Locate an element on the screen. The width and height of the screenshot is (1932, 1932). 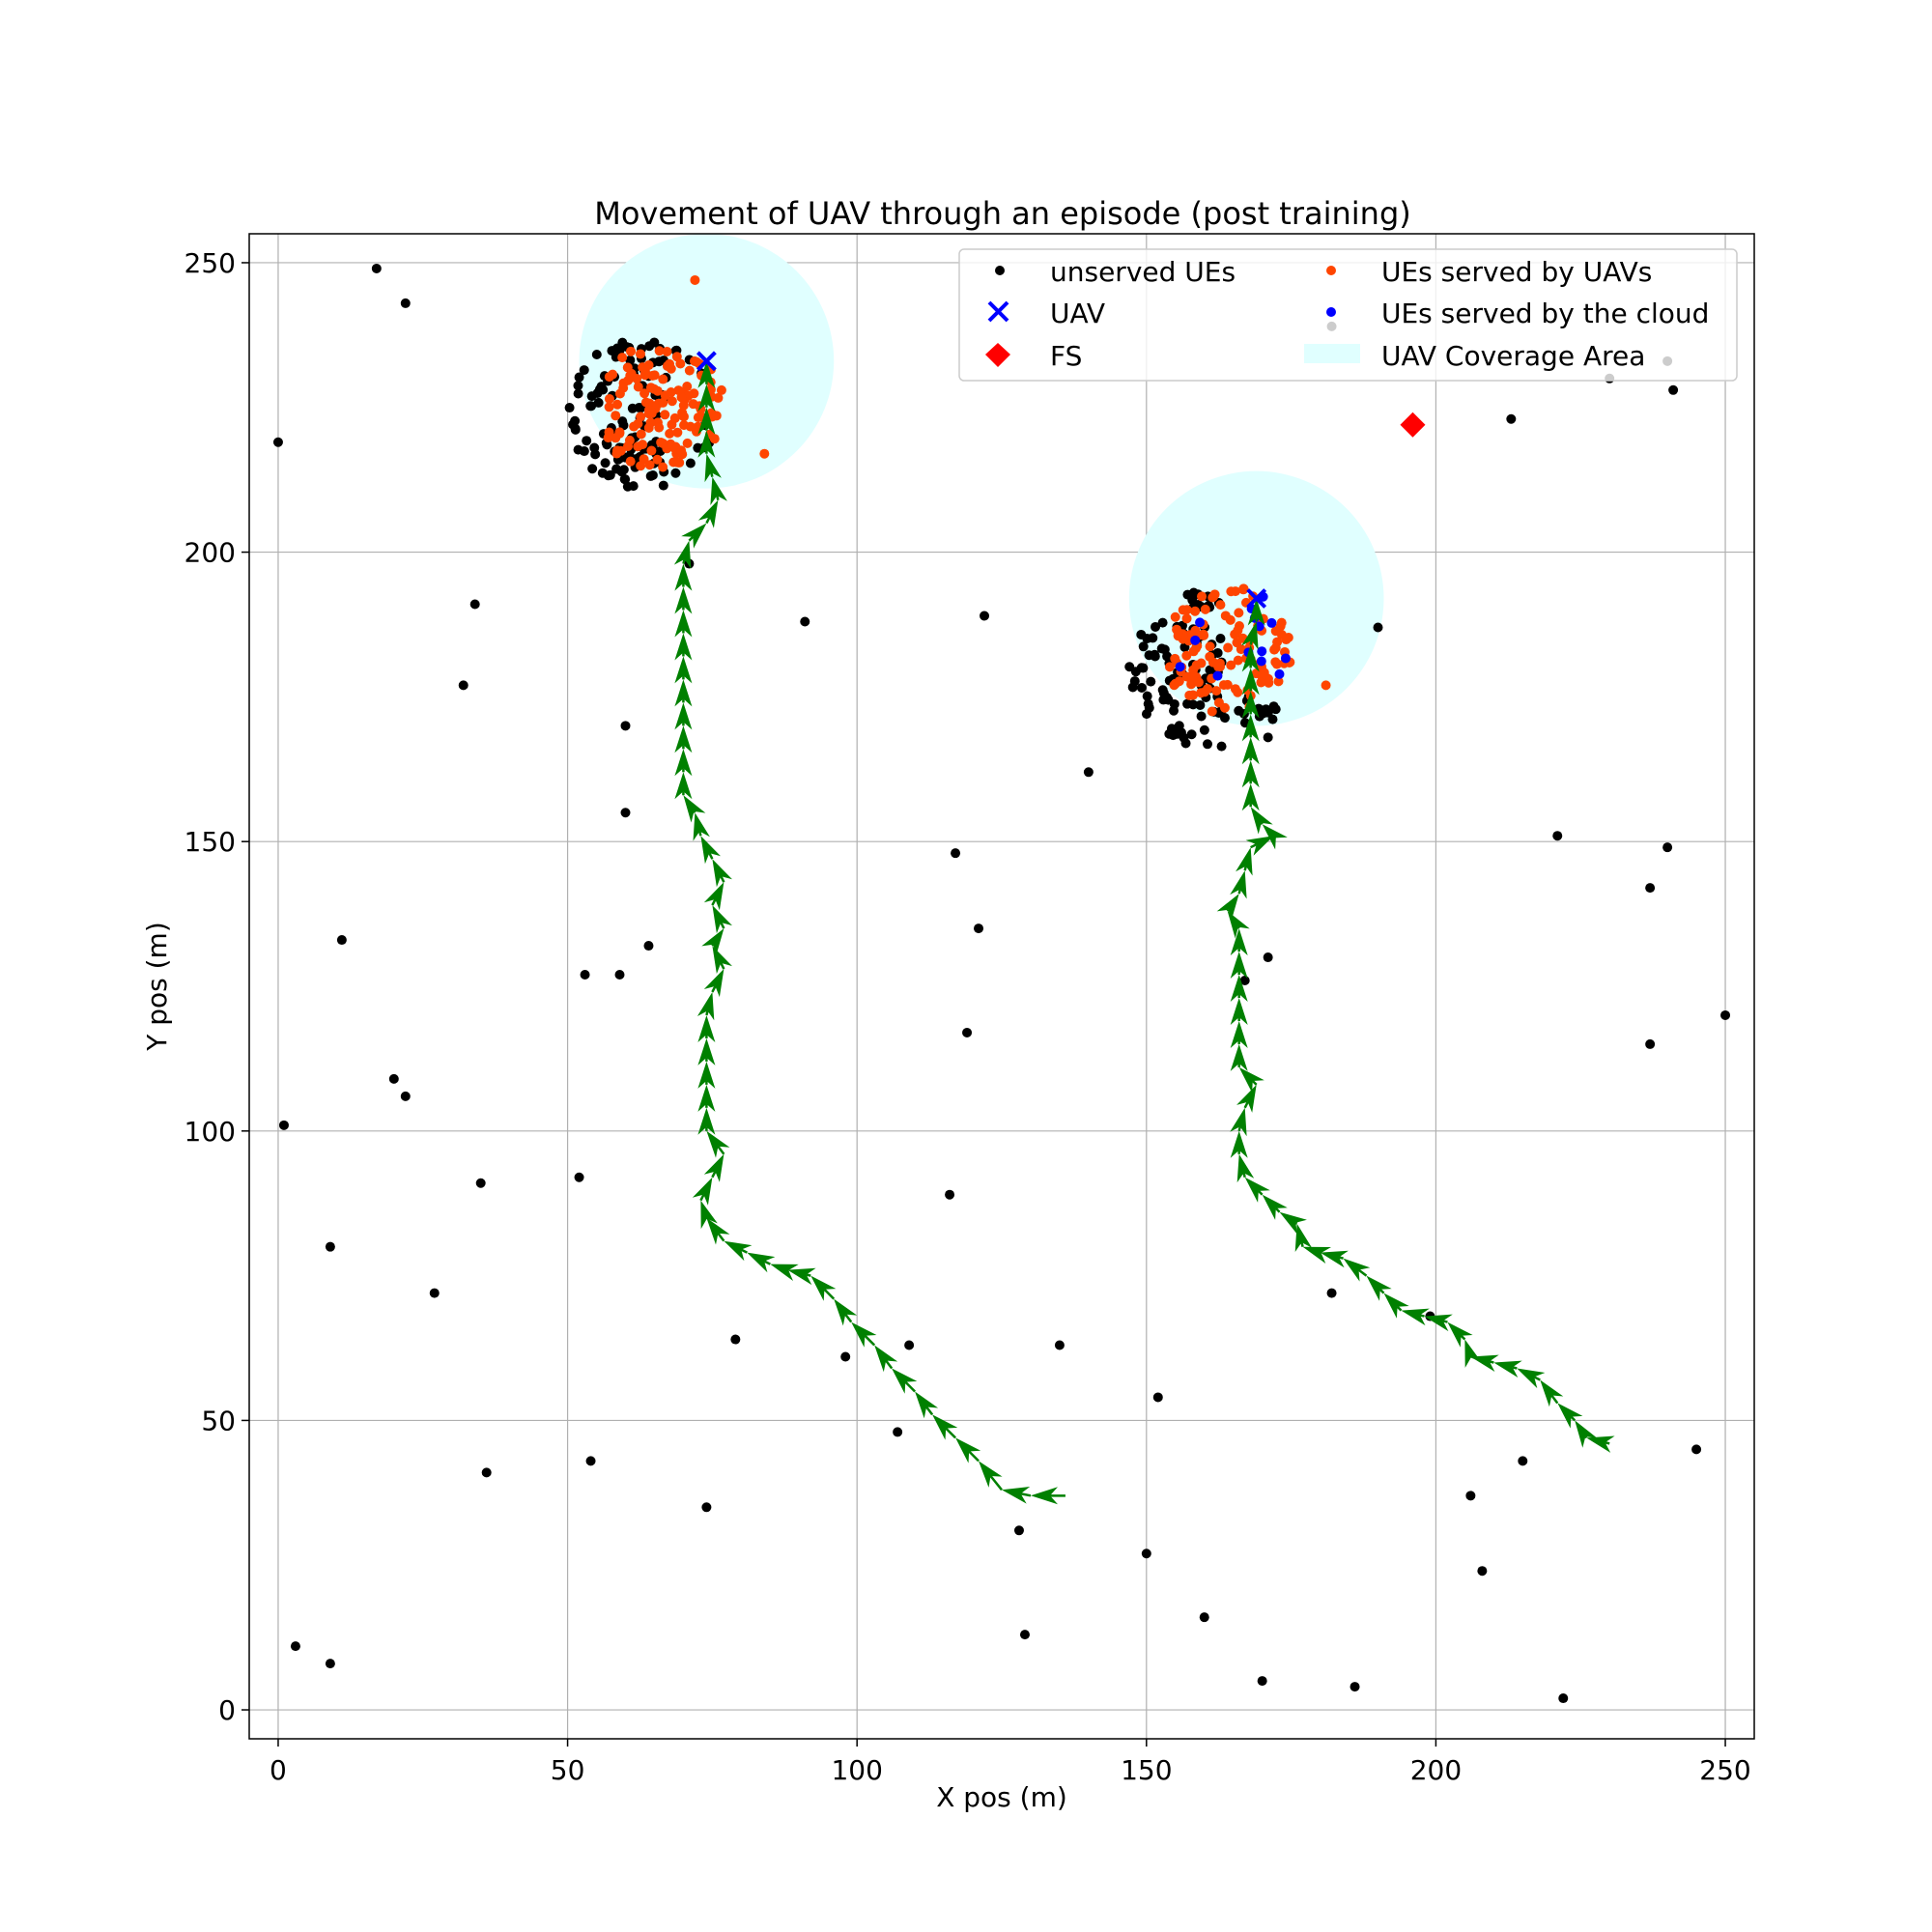
y-tick-label: 200 is located at coordinates (210, 553).